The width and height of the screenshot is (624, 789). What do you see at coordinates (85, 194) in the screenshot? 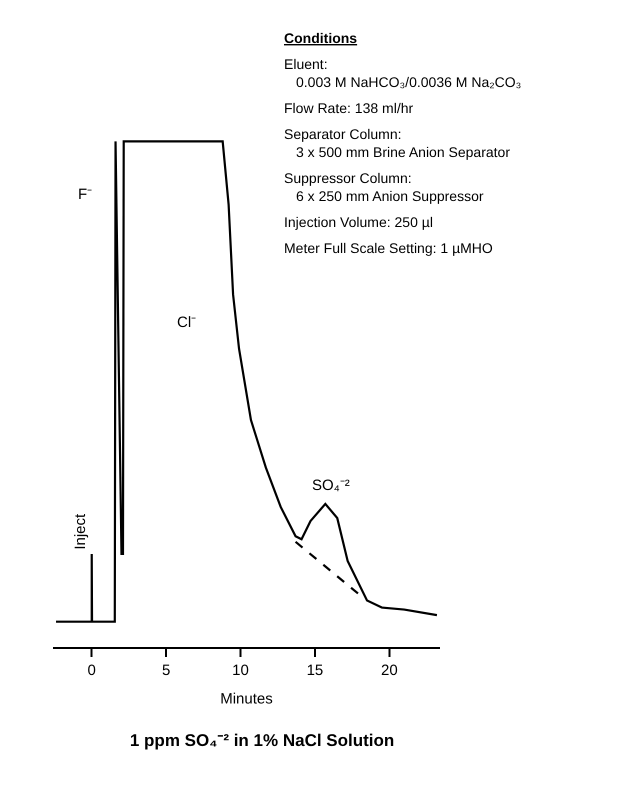
I see `annotation: F⁻` at bounding box center [85, 194].